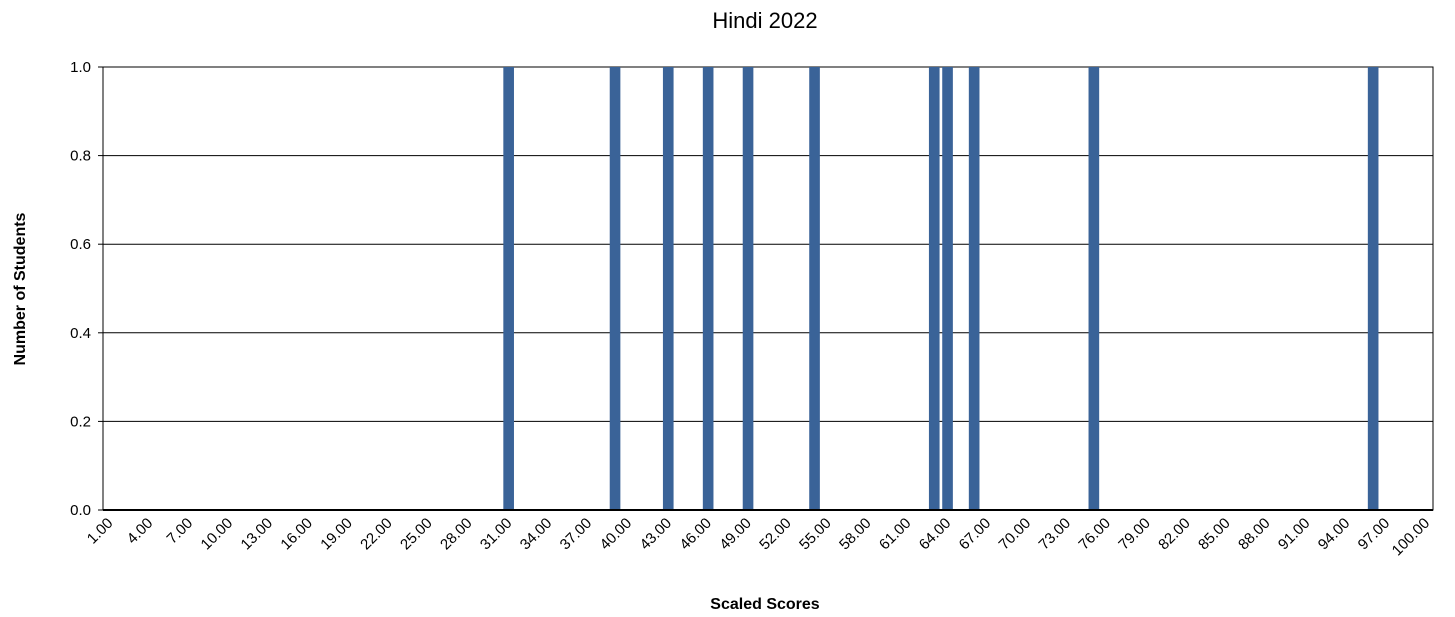 Image resolution: width=1455 pixels, height=617 pixels. What do you see at coordinates (576, 534) in the screenshot?
I see `x-tick-label: 37.00` at bounding box center [576, 534].